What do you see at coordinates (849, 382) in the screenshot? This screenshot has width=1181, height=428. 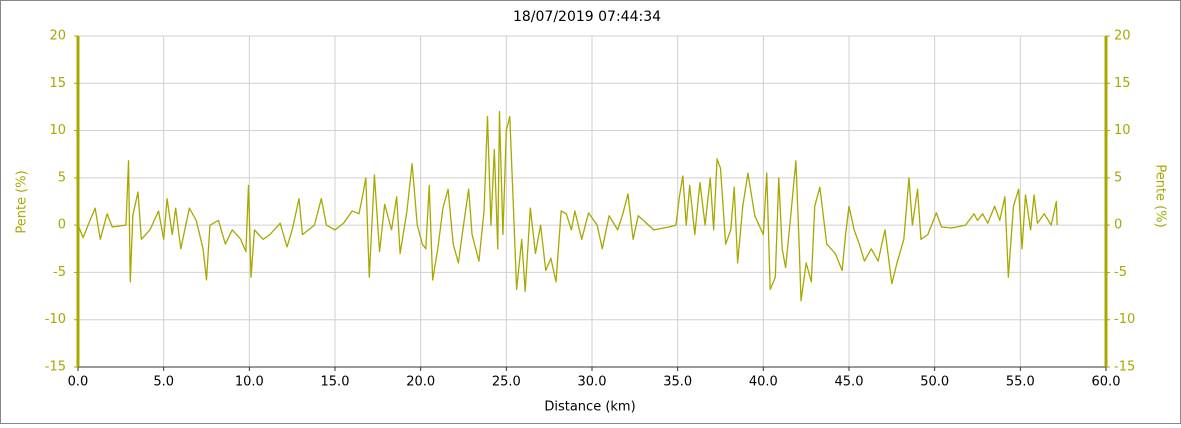 I see `x-tick-label: 45.0` at bounding box center [849, 382].